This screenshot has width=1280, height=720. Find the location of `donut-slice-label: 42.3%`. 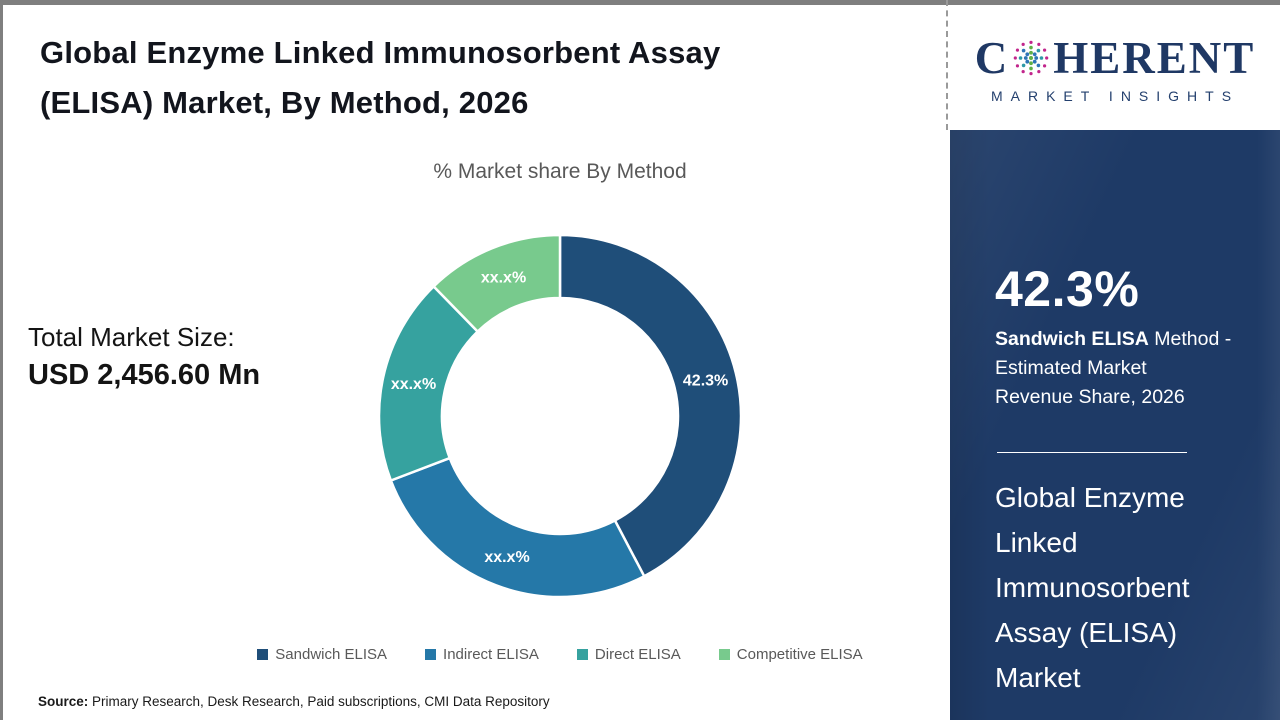

donut-slice-label: 42.3% is located at coordinates (705, 381).